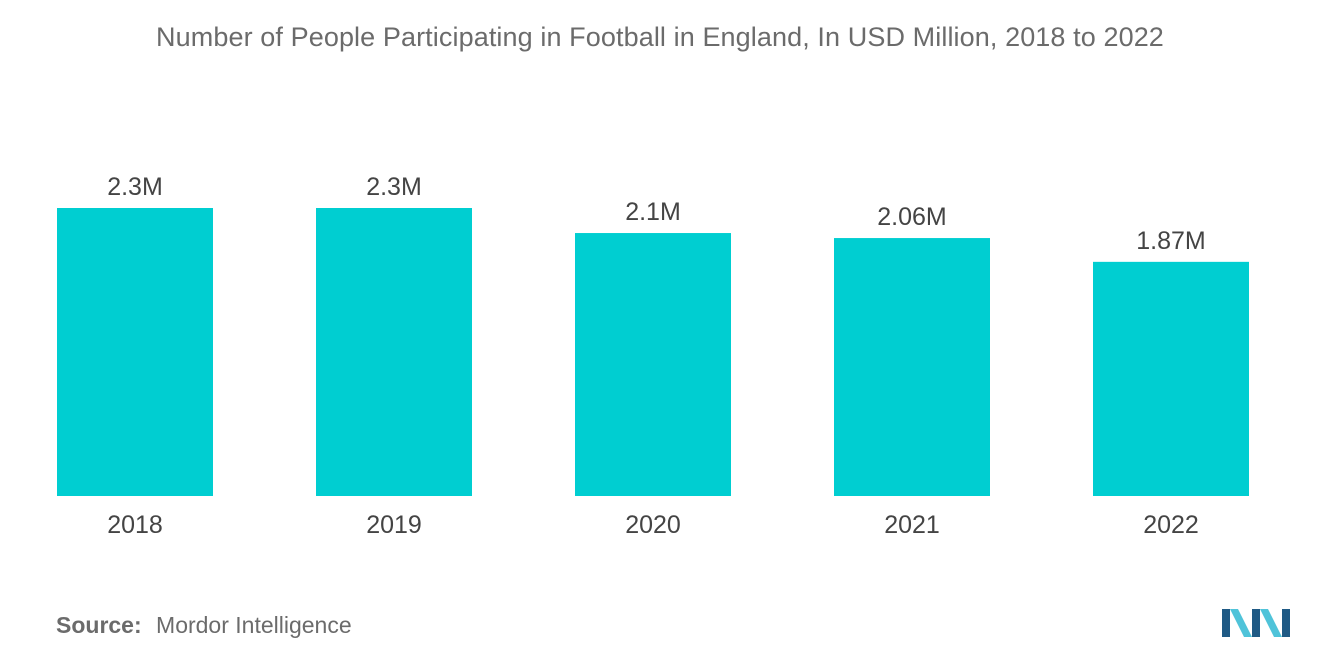  Describe the element at coordinates (394, 187) in the screenshot. I see `data-label-2019: 2.3M` at that location.